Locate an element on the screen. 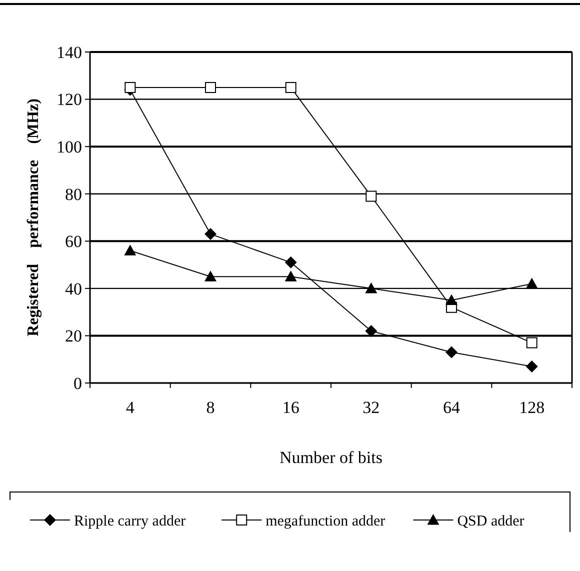  y-tick-label: 0 is located at coordinates (78, 383).